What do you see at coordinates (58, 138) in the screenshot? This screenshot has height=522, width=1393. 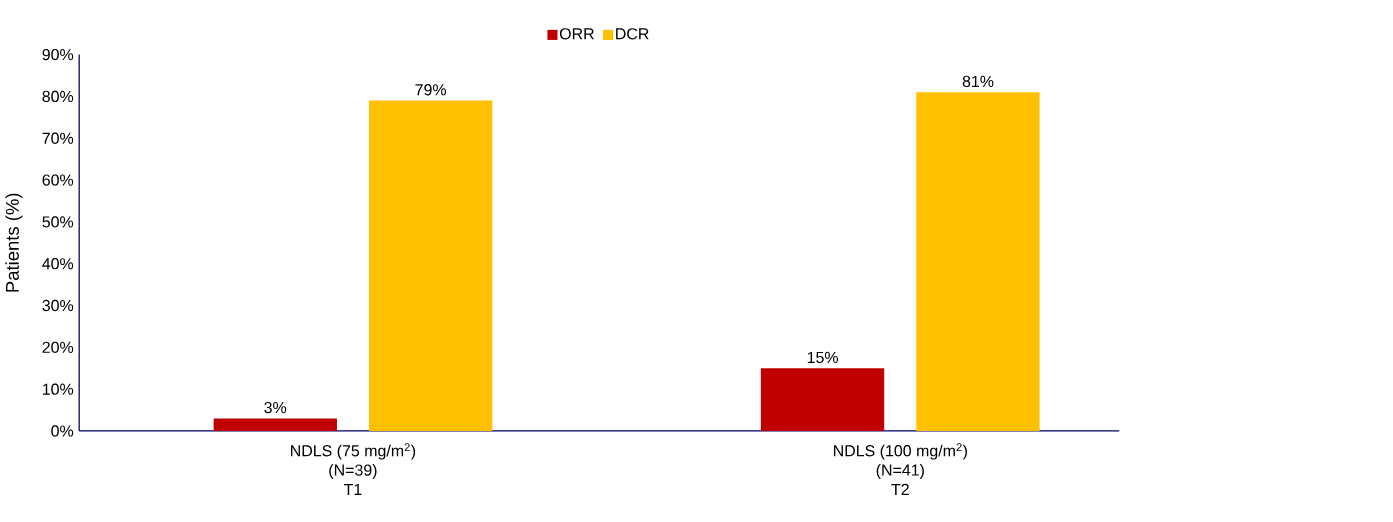 I see `y-tick-label: 70%` at bounding box center [58, 138].